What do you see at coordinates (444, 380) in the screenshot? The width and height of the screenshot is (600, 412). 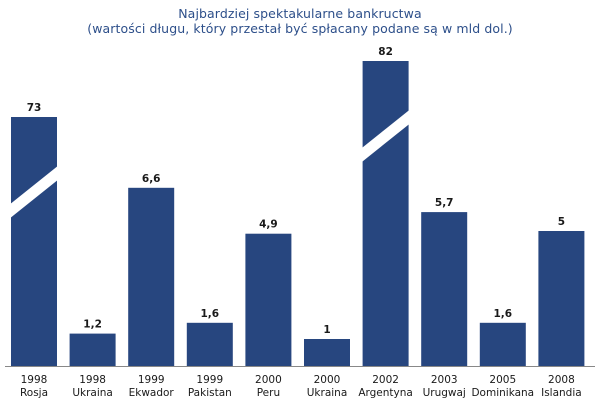 I see `x-tick-year-8: 2003` at bounding box center [444, 380].